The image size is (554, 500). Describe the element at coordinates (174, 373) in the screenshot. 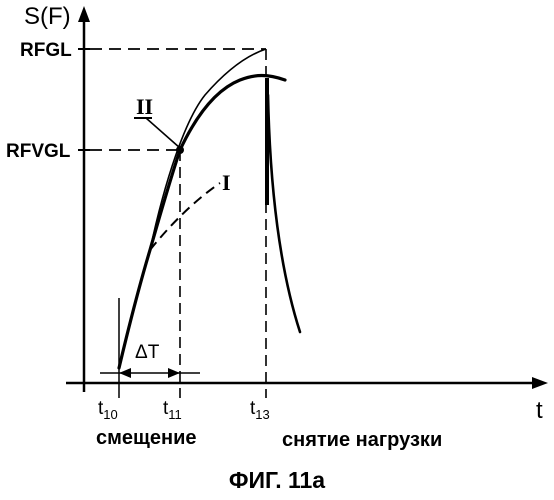

I see `delta-t-arrowhead-right-icon` at that location.